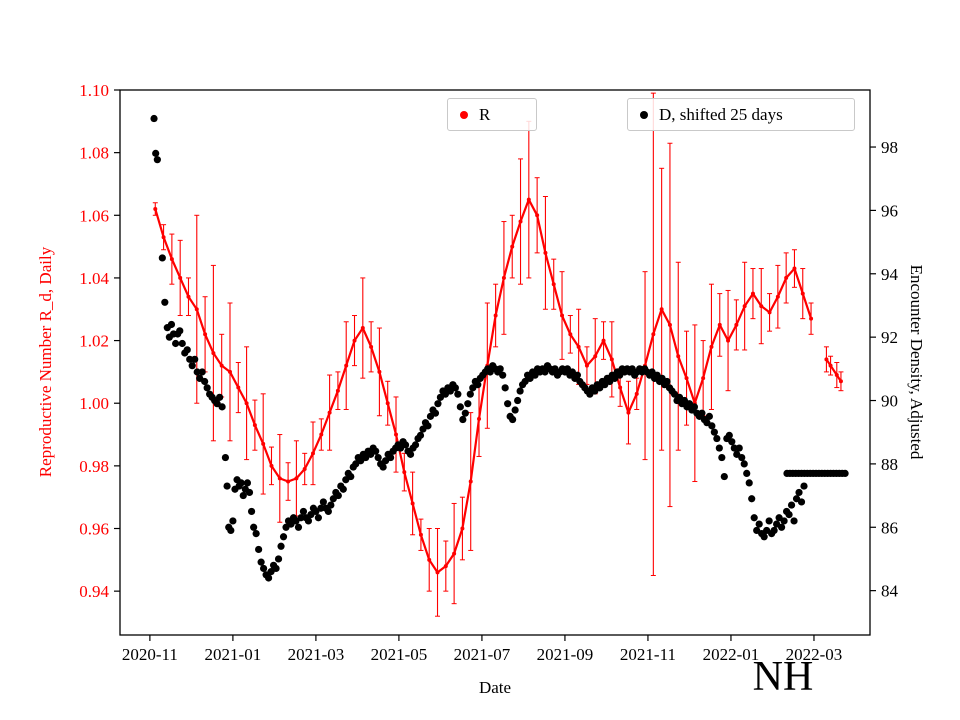  I want to click on d-series-marker-icon, so click(644, 114).